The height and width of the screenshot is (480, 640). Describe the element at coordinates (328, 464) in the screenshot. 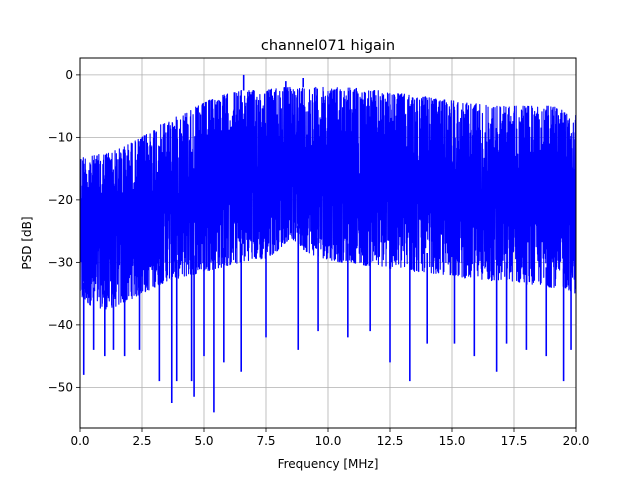

I see `x-axis-label: Frequency [MHz]` at that location.